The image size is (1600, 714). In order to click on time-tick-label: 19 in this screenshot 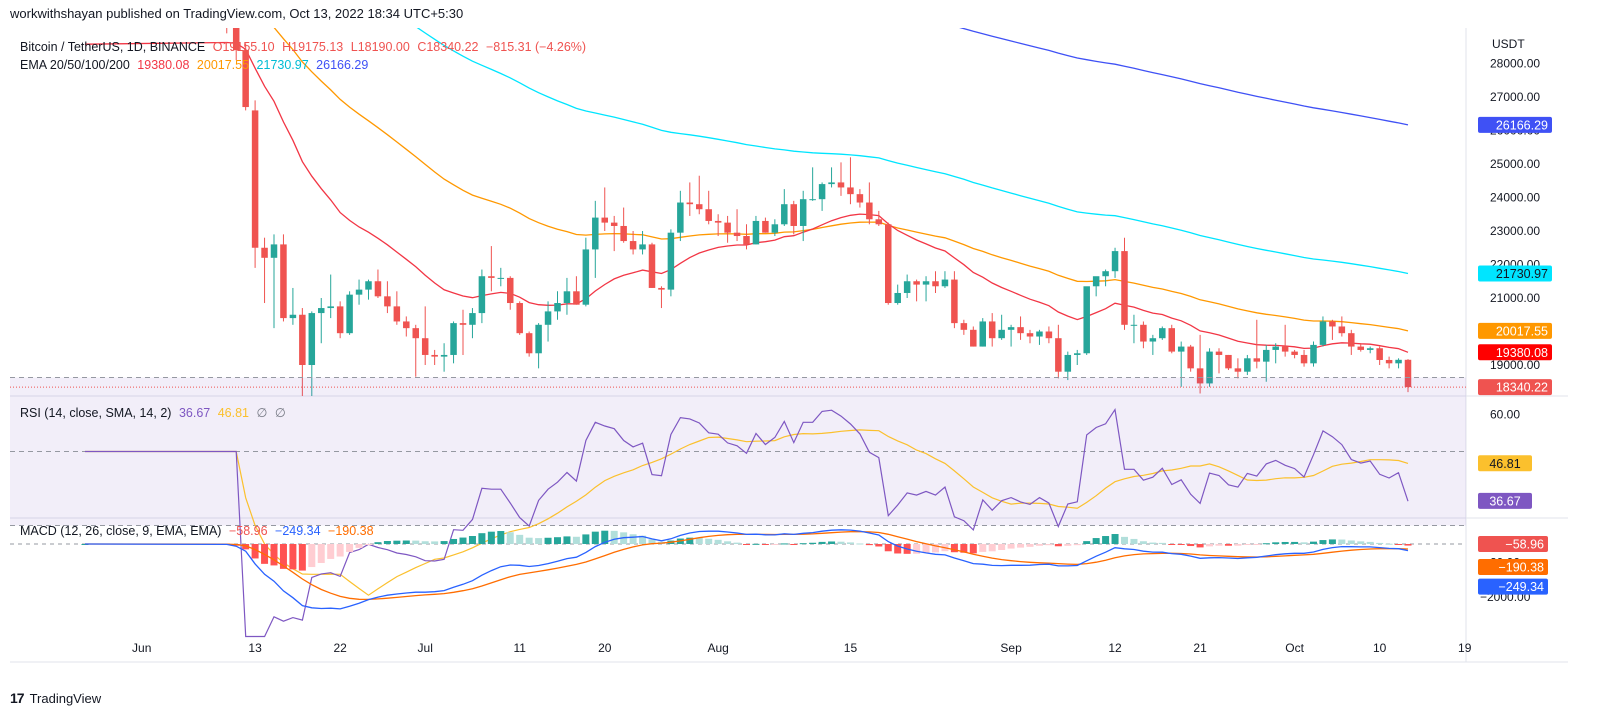, I will do `click(1465, 648)`.